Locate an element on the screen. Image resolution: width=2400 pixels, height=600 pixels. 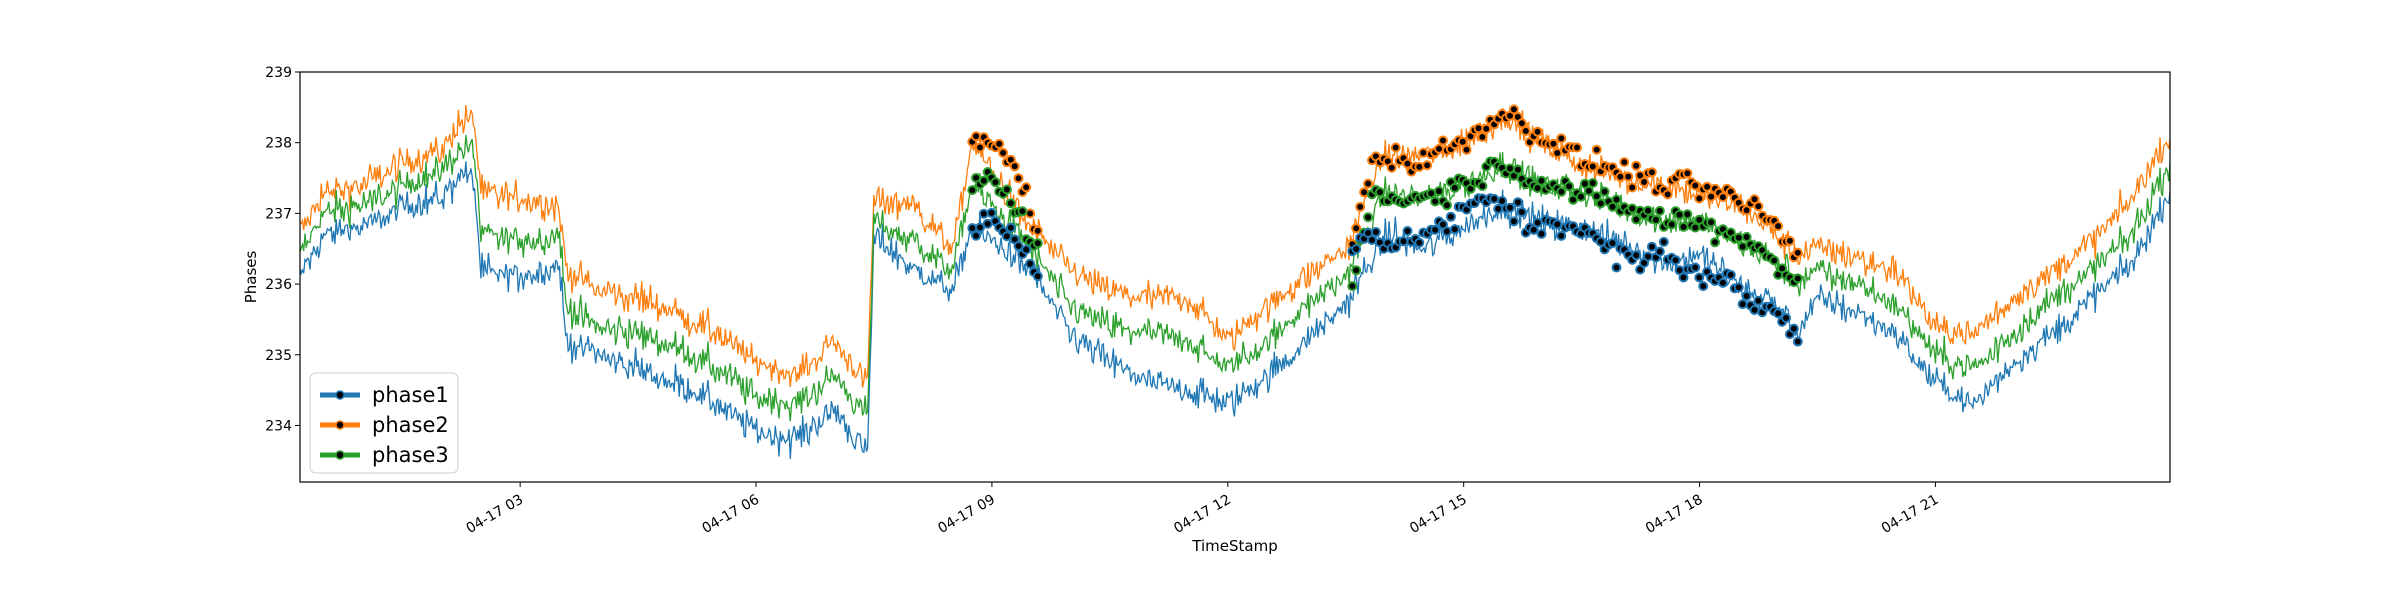
legend-marker-phase3 is located at coordinates (340, 455).